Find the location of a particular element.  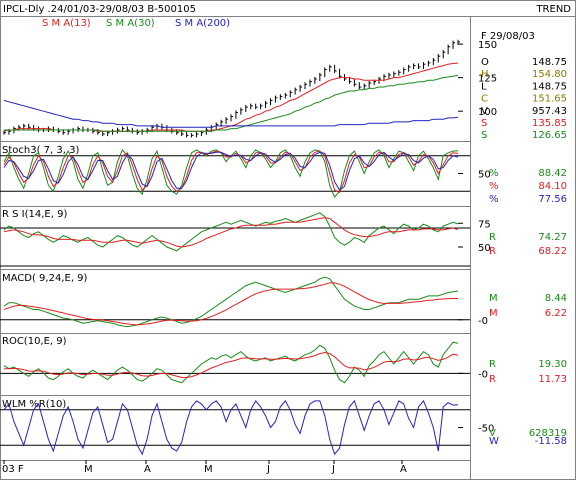

panel-readout-value: 74.27 is located at coordinates (552, 237).